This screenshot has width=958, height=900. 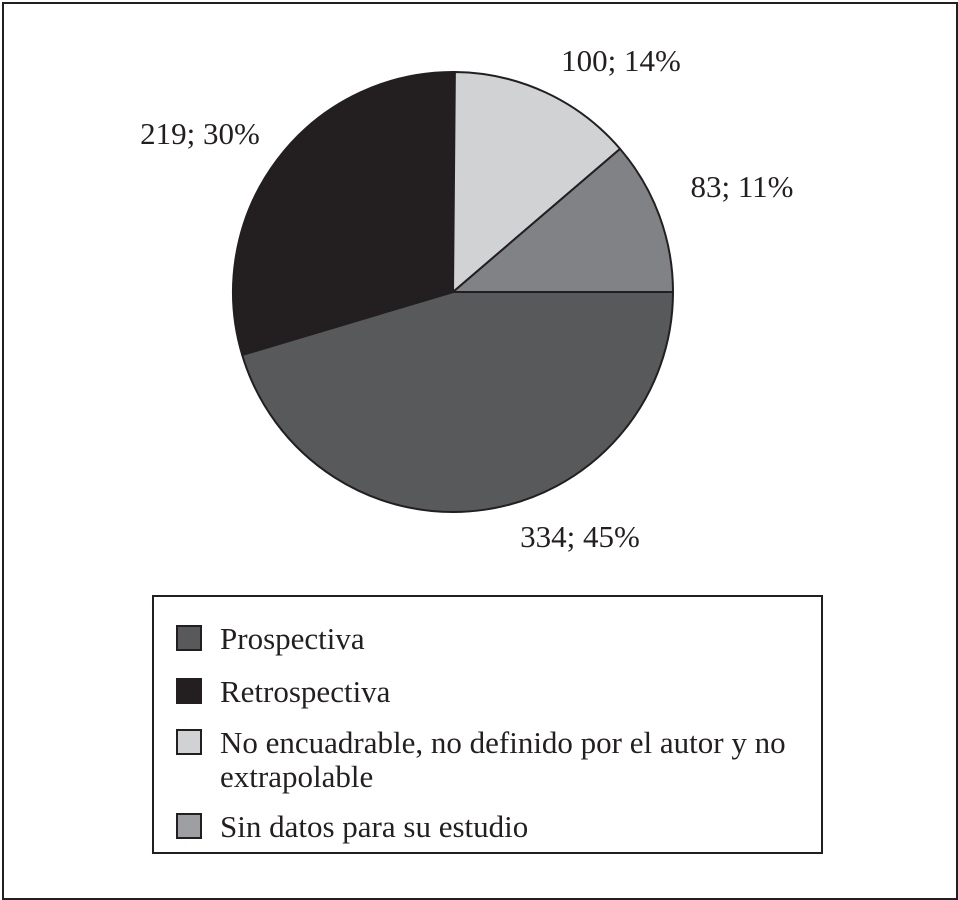 What do you see at coordinates (621, 60) in the screenshot?
I see `data-label-no-encuadrable: 100; 14%` at bounding box center [621, 60].